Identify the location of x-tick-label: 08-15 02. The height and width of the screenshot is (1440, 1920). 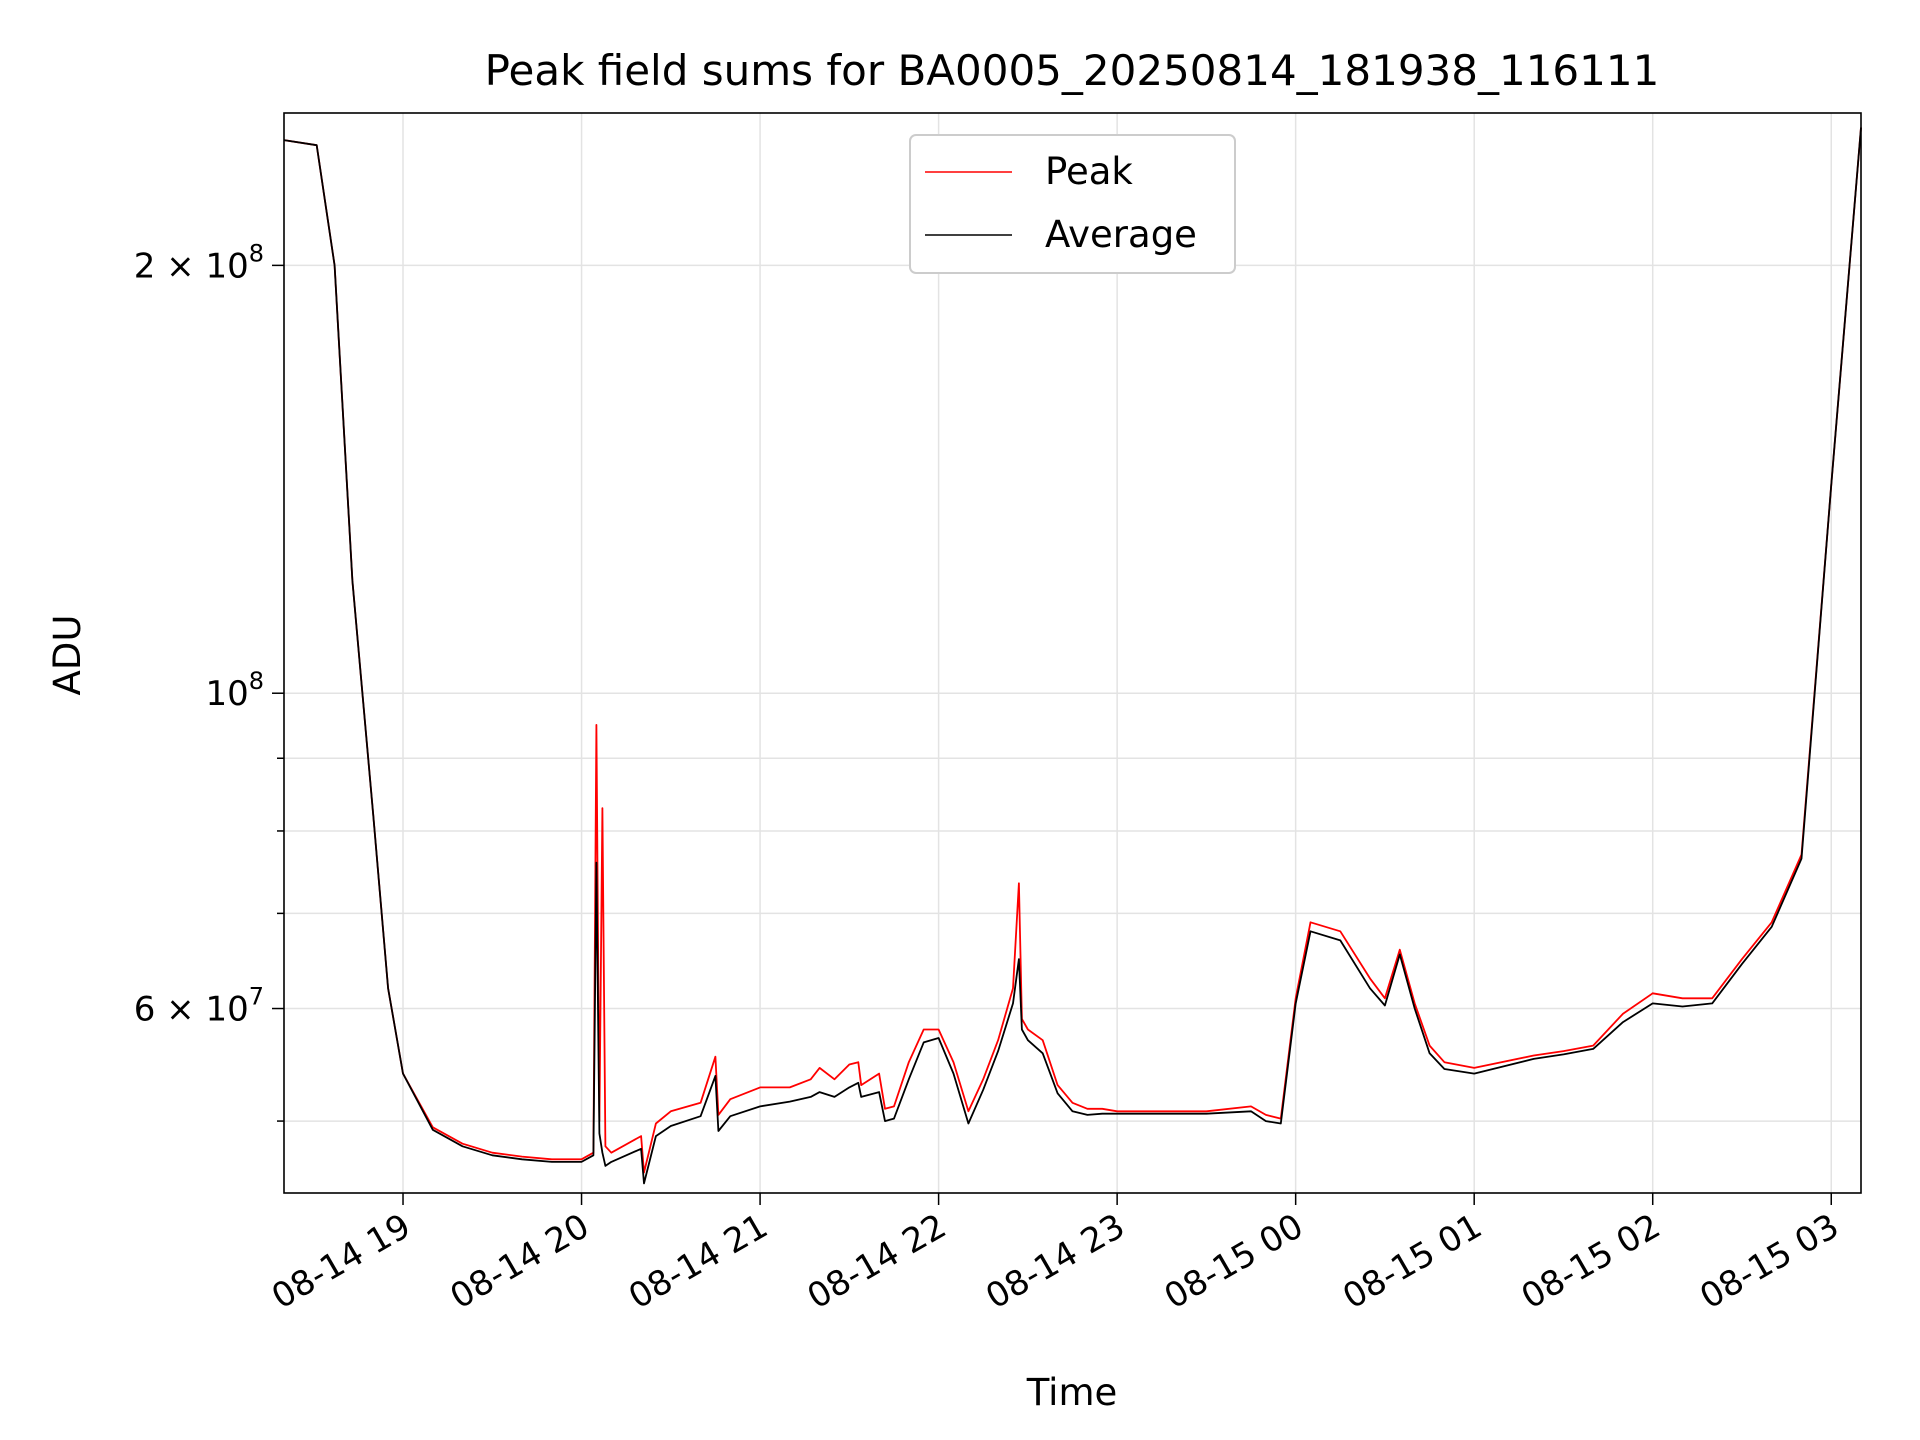
(1591, 1261).